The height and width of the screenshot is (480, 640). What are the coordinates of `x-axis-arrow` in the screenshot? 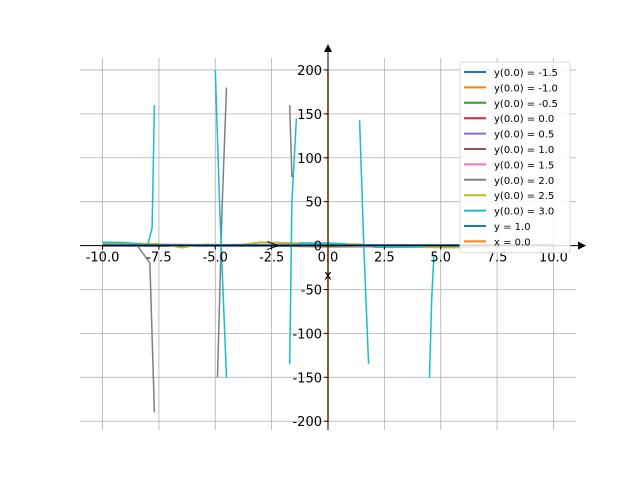 It's located at (582, 245).